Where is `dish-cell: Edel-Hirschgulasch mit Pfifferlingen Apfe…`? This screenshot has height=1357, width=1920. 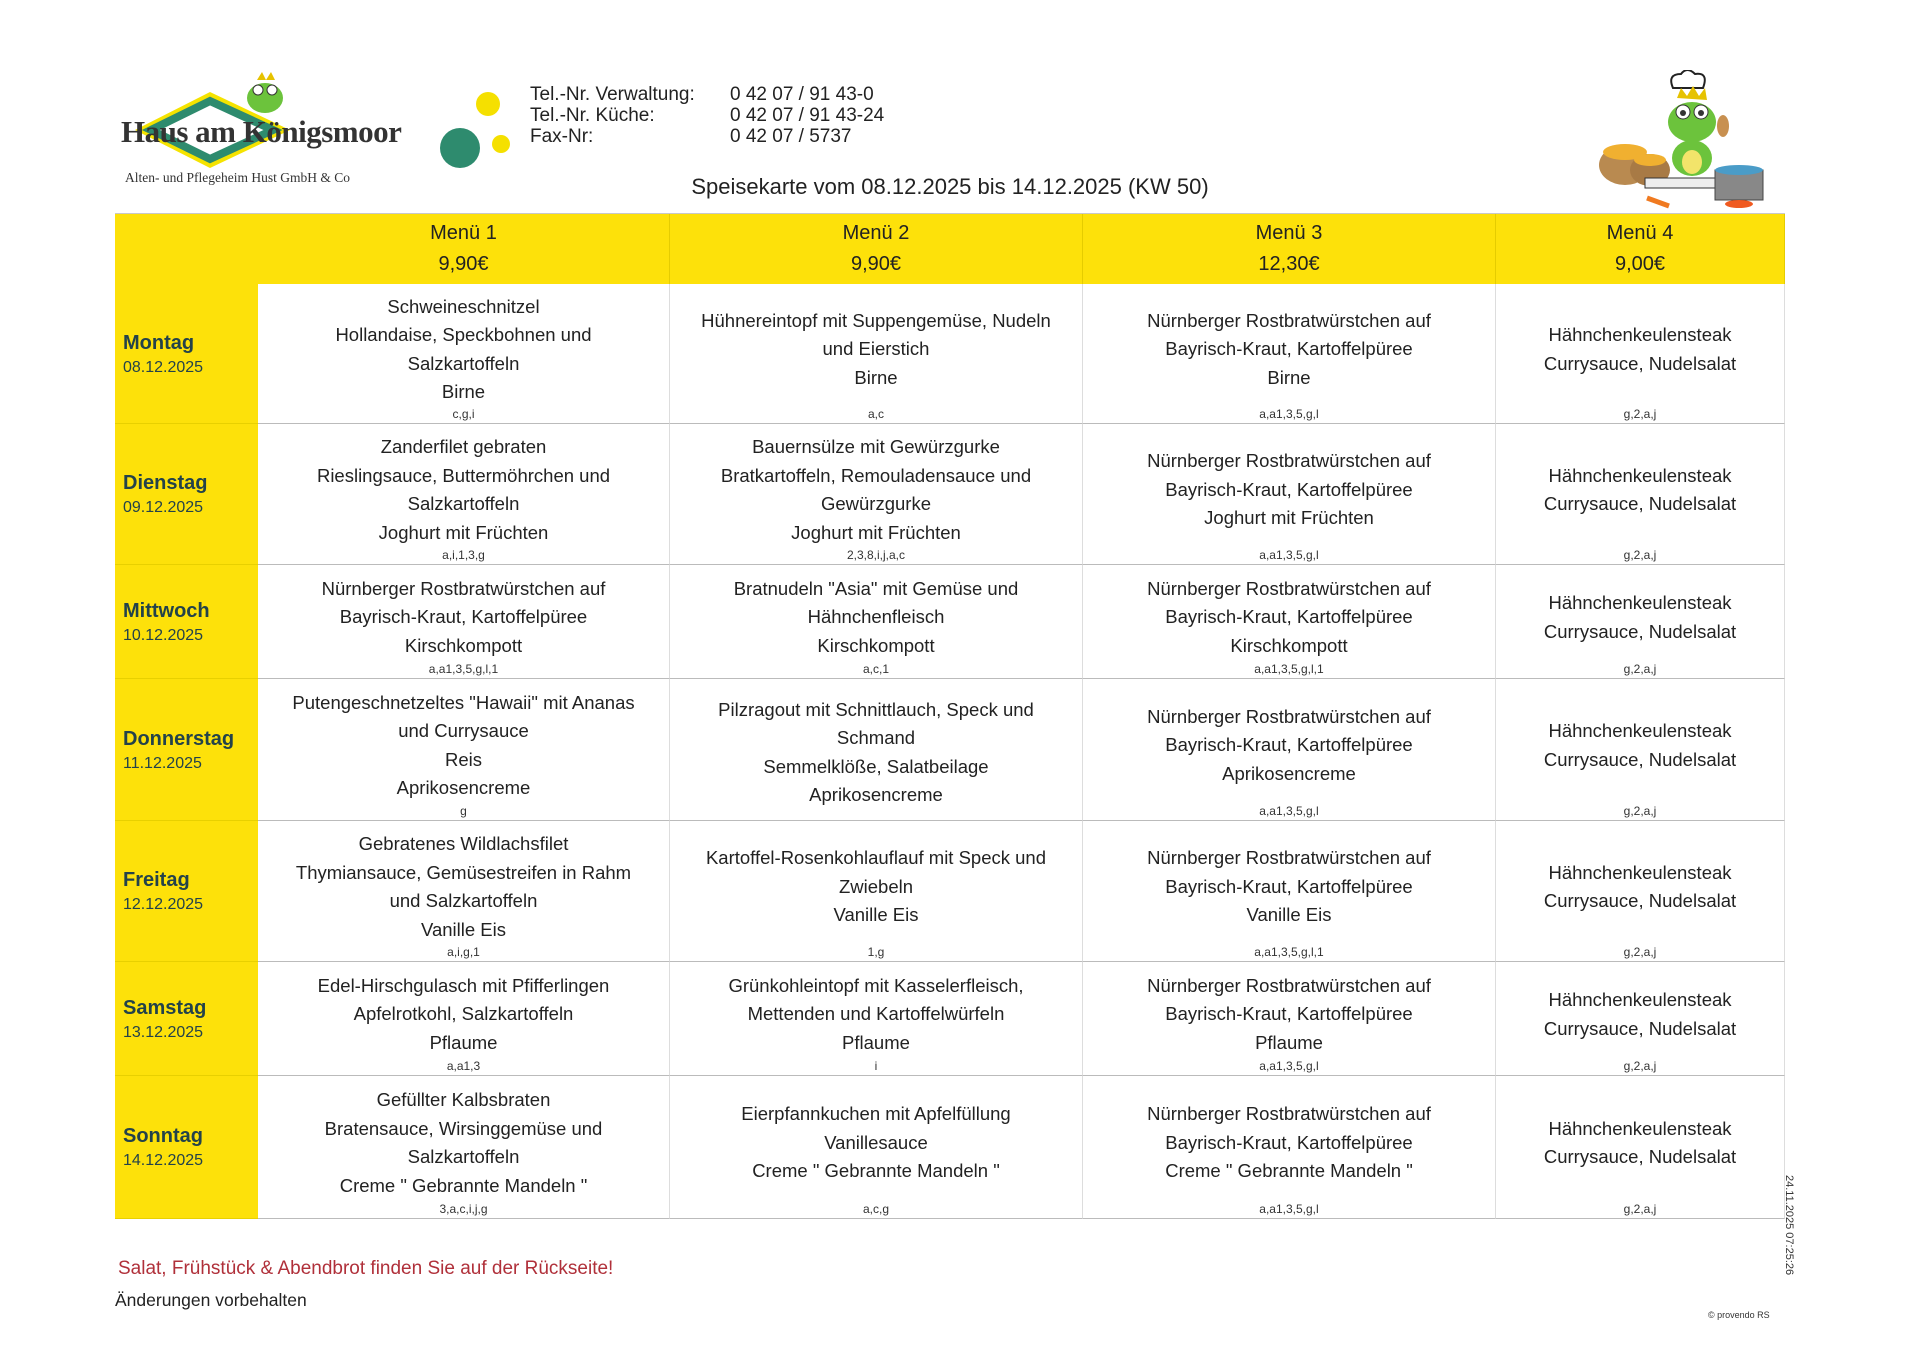
dish-cell: Edel-Hirschgulasch mit Pfifferlingen Apfe… is located at coordinates (464, 1019).